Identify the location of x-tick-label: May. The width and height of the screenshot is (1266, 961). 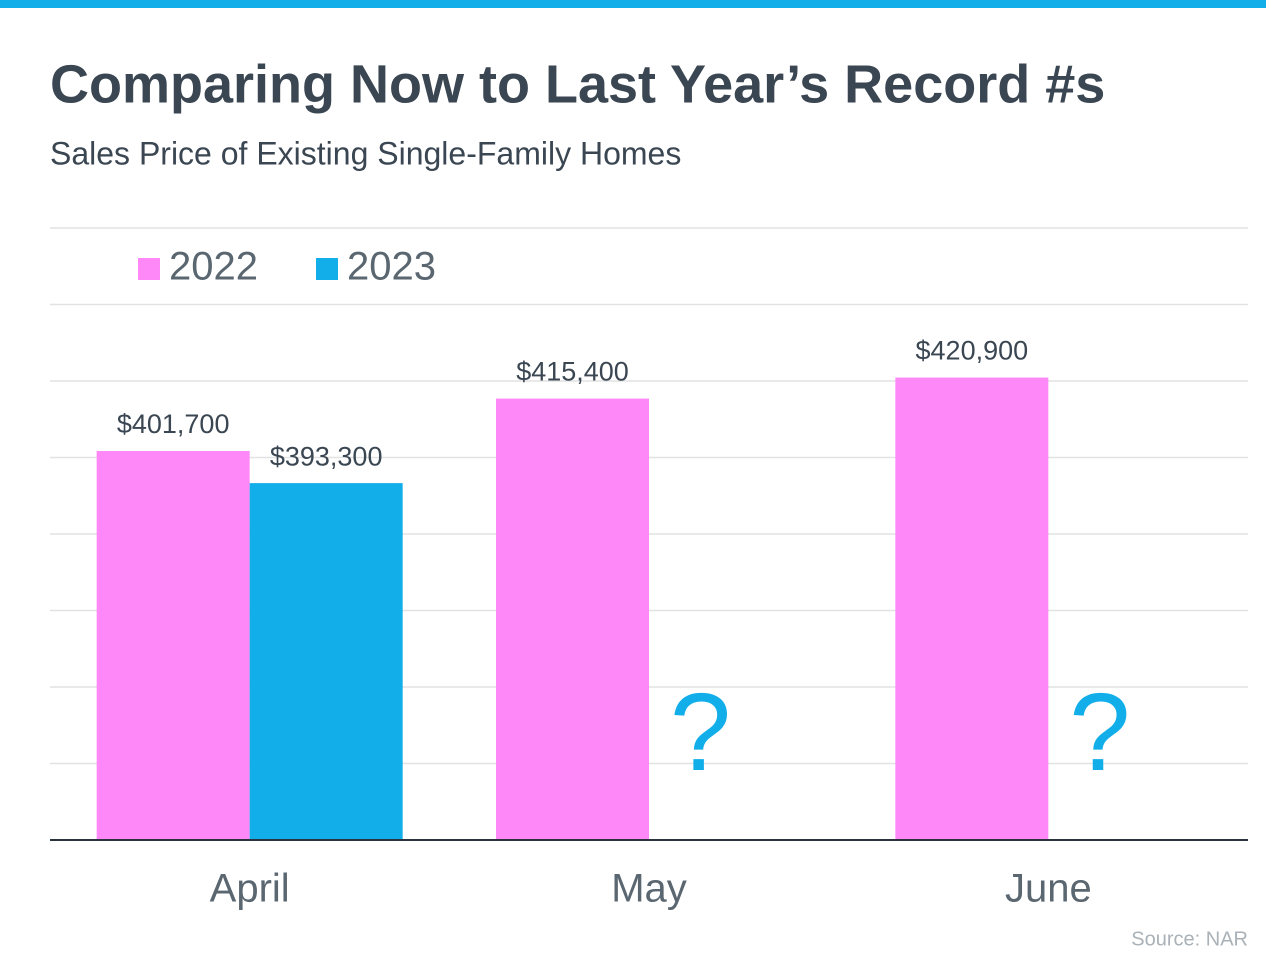
(649, 889).